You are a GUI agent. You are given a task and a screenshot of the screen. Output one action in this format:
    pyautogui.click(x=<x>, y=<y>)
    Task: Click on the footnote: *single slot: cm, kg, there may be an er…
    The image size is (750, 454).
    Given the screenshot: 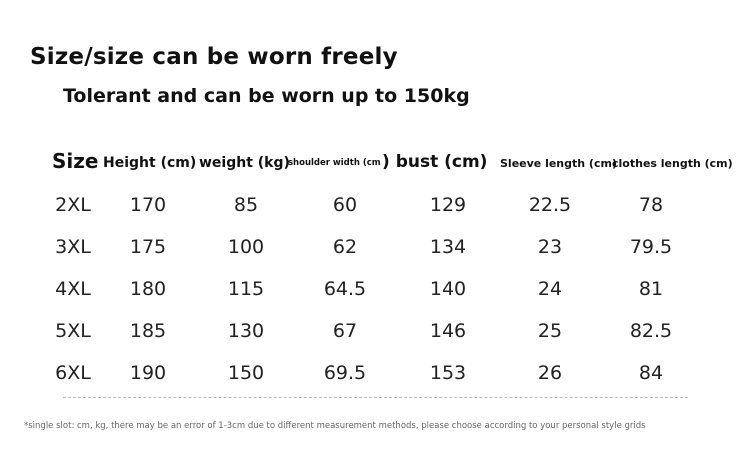 What is the action you would take?
    pyautogui.click(x=335, y=426)
    